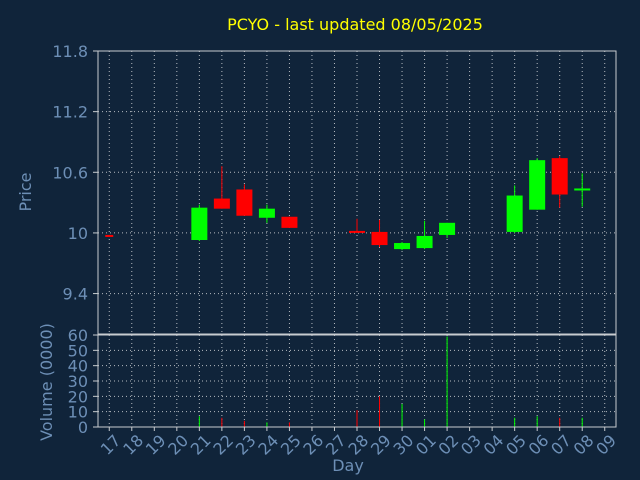  What do you see at coordinates (78, 350) in the screenshot?
I see `volume-tick-label: 50` at bounding box center [78, 350].